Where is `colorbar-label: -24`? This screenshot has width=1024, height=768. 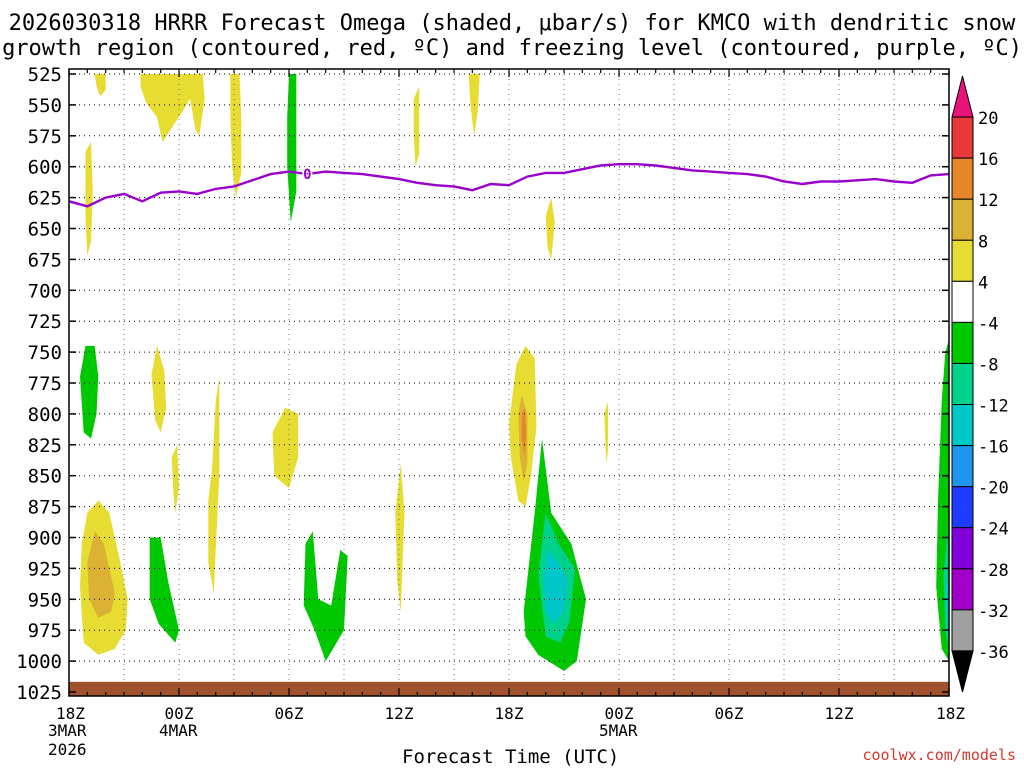
colorbar-label: -24 is located at coordinates (993, 530).